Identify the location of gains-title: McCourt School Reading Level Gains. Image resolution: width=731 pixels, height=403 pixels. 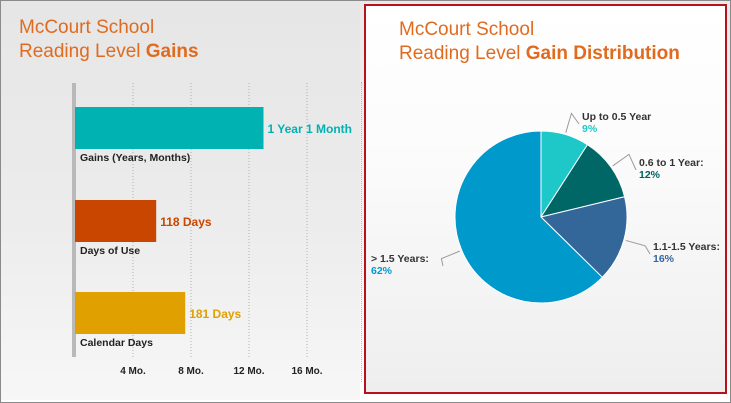
(109, 40).